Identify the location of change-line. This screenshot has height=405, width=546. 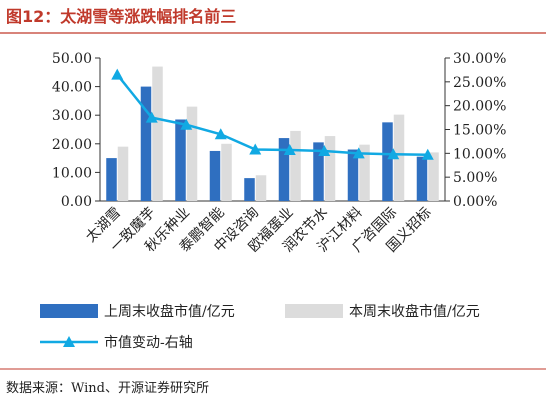
(272, 114).